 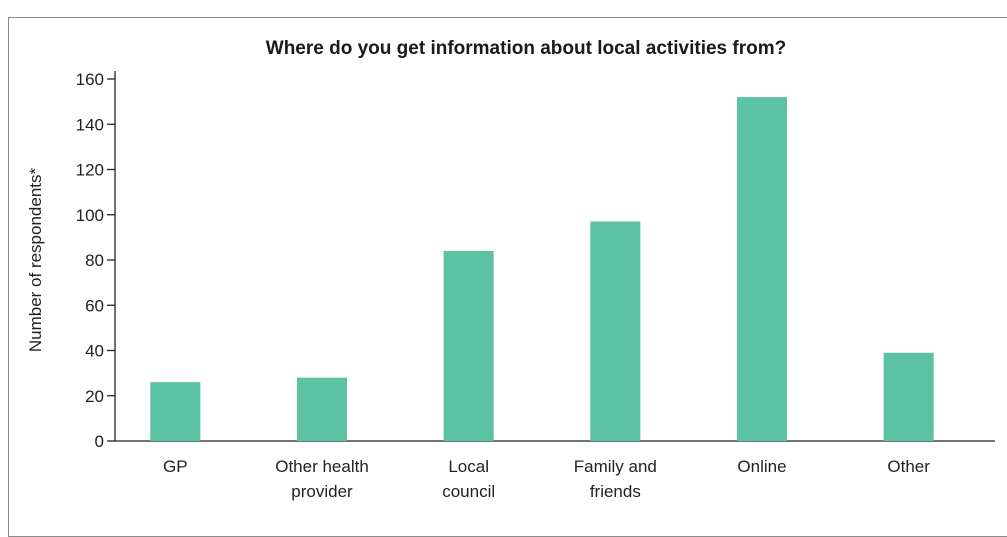 I want to click on y-tick-label: 20, so click(x=94, y=396).